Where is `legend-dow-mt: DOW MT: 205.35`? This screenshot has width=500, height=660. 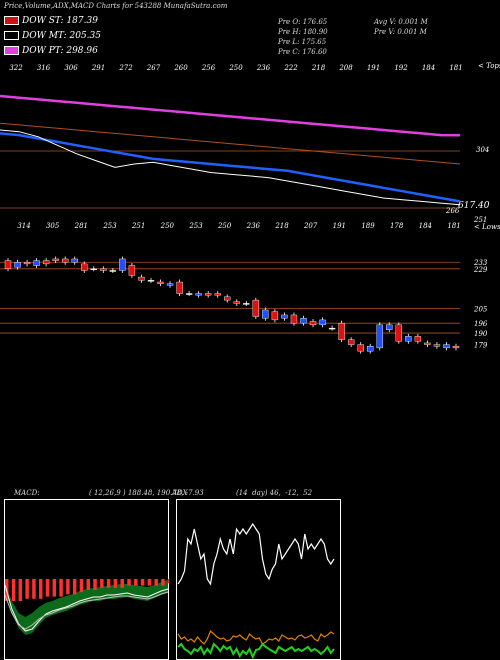 legend-dow-mt: DOW MT: 205.35 is located at coordinates (52, 36).